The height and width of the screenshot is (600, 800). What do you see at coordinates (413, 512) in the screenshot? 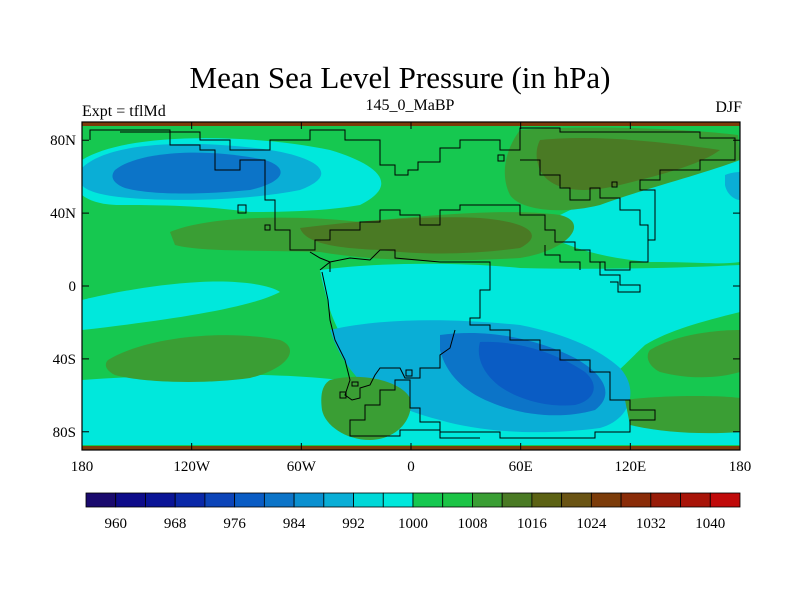
I see `colorbar: 960 968 976 984 992 1000 1008 1016 1024 1032 1040` at bounding box center [413, 512].